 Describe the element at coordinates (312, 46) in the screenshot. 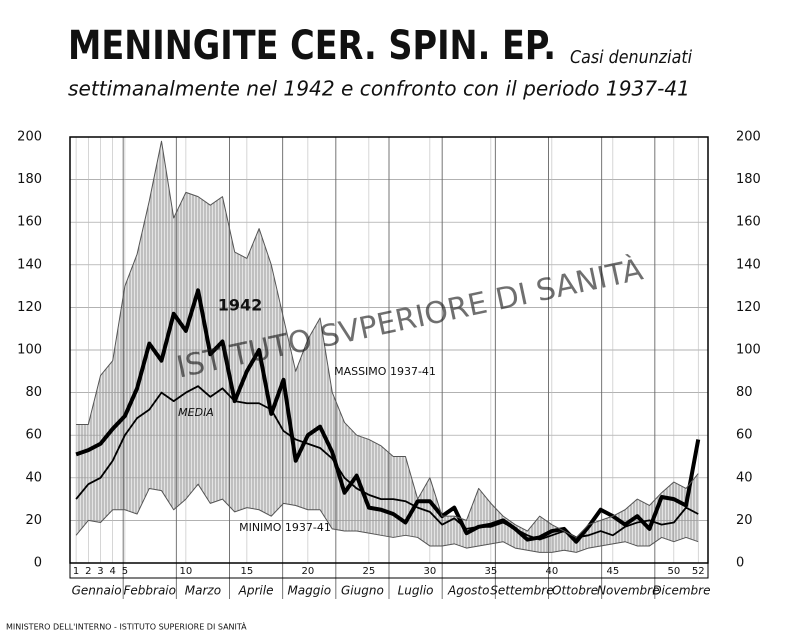

I see `chart-title: MENINGITE CER. SPIN. EP.` at that location.